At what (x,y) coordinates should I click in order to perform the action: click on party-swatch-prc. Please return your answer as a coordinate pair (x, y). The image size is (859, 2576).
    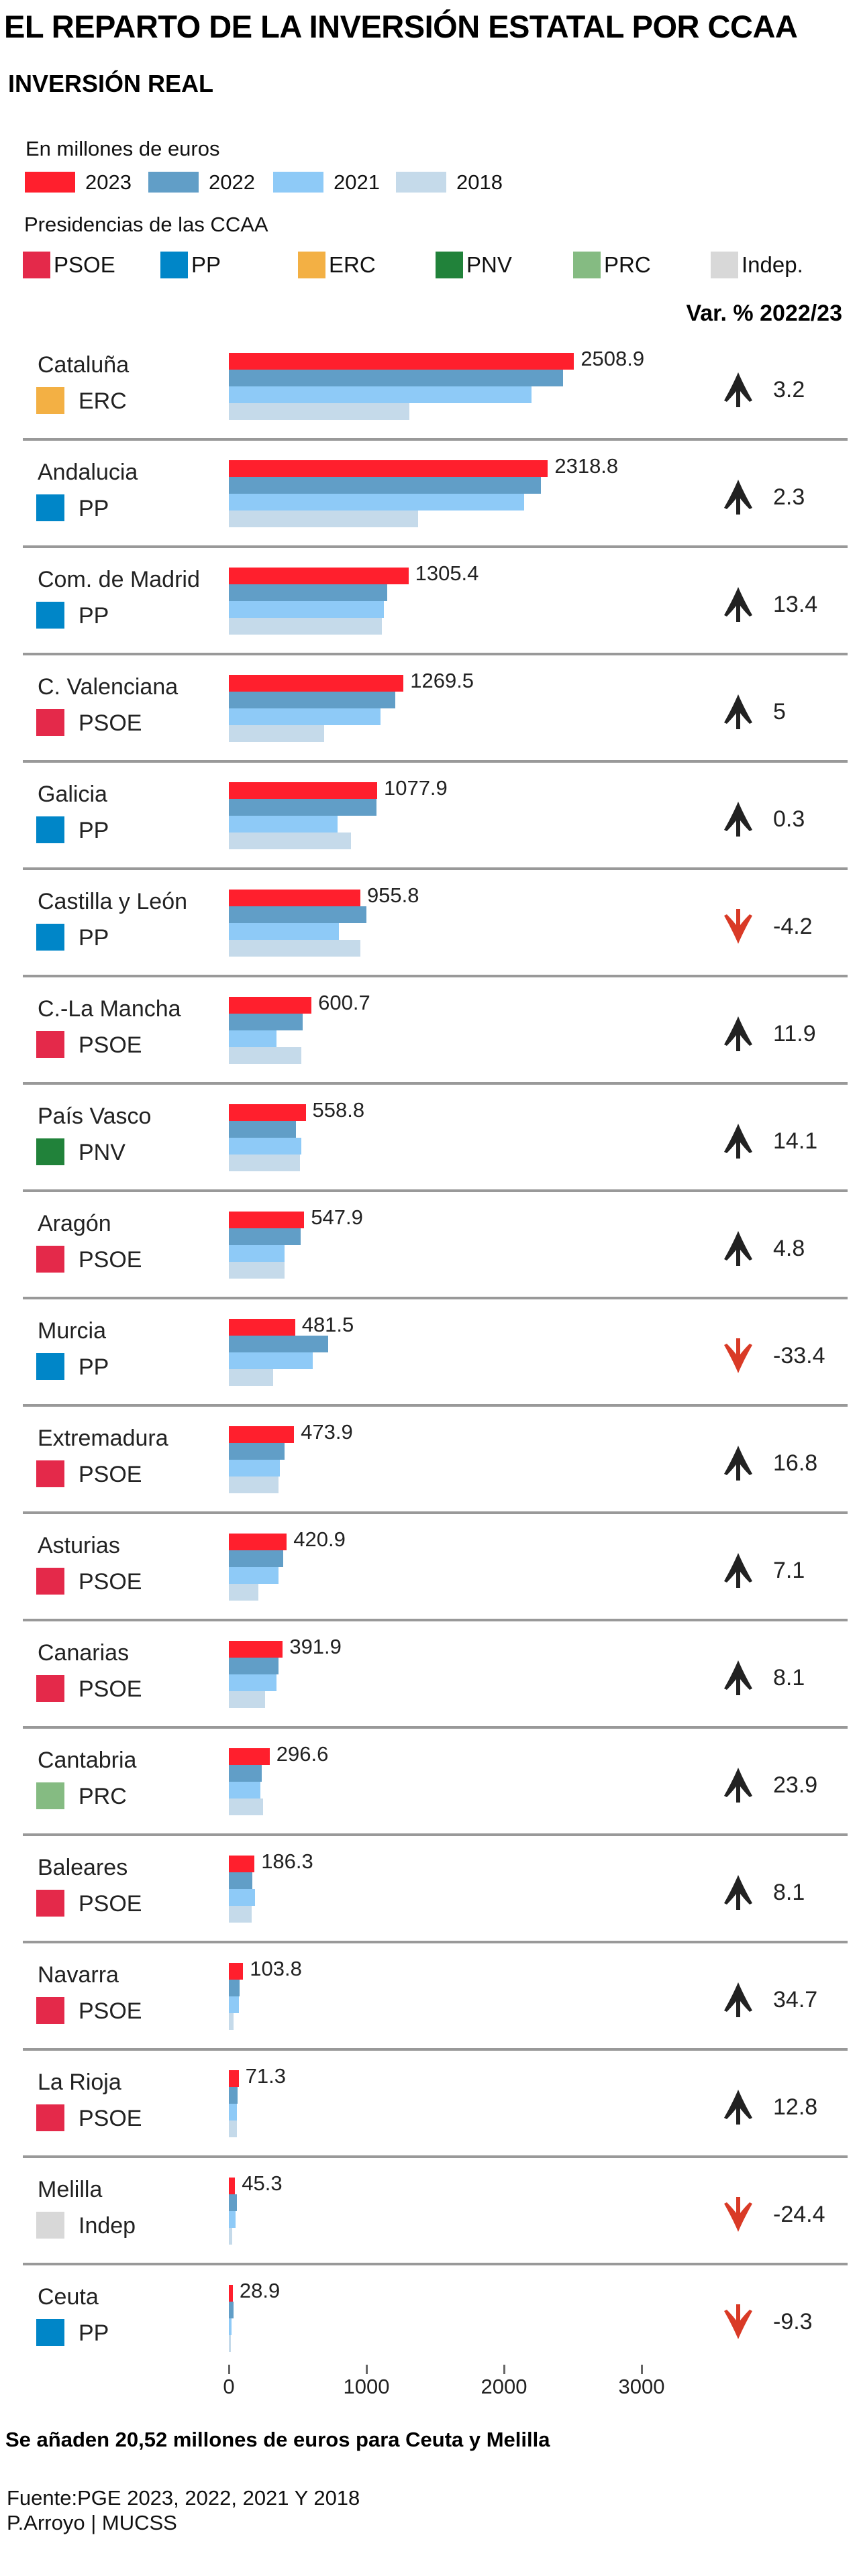
    Looking at the image, I should click on (587, 265).